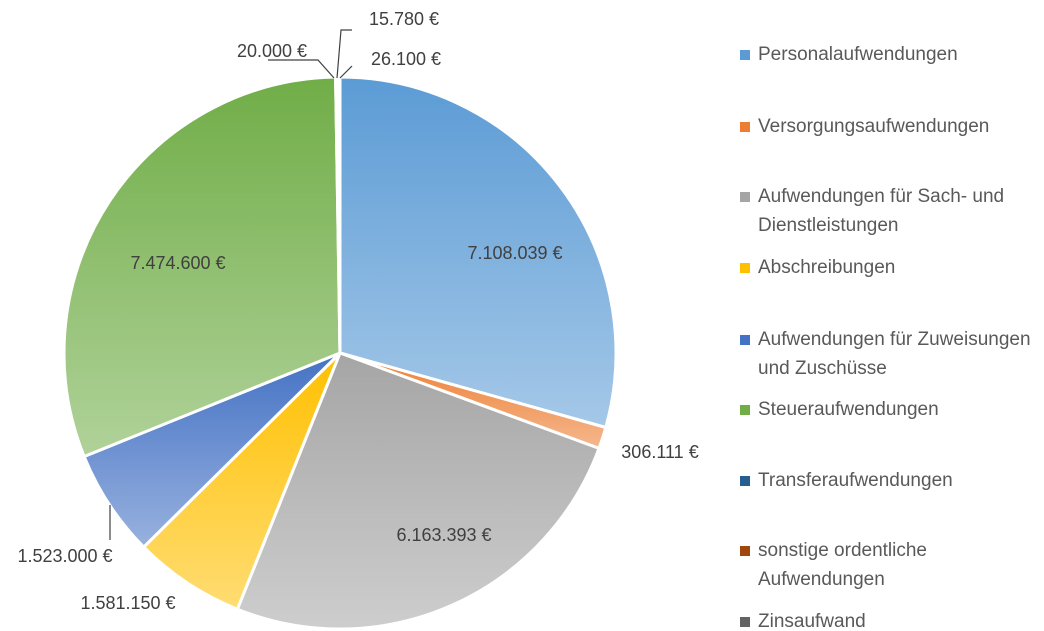 The width and height of the screenshot is (1044, 631). Describe the element at coordinates (659, 452) in the screenshot. I see `data-label: 306.111 €` at that location.